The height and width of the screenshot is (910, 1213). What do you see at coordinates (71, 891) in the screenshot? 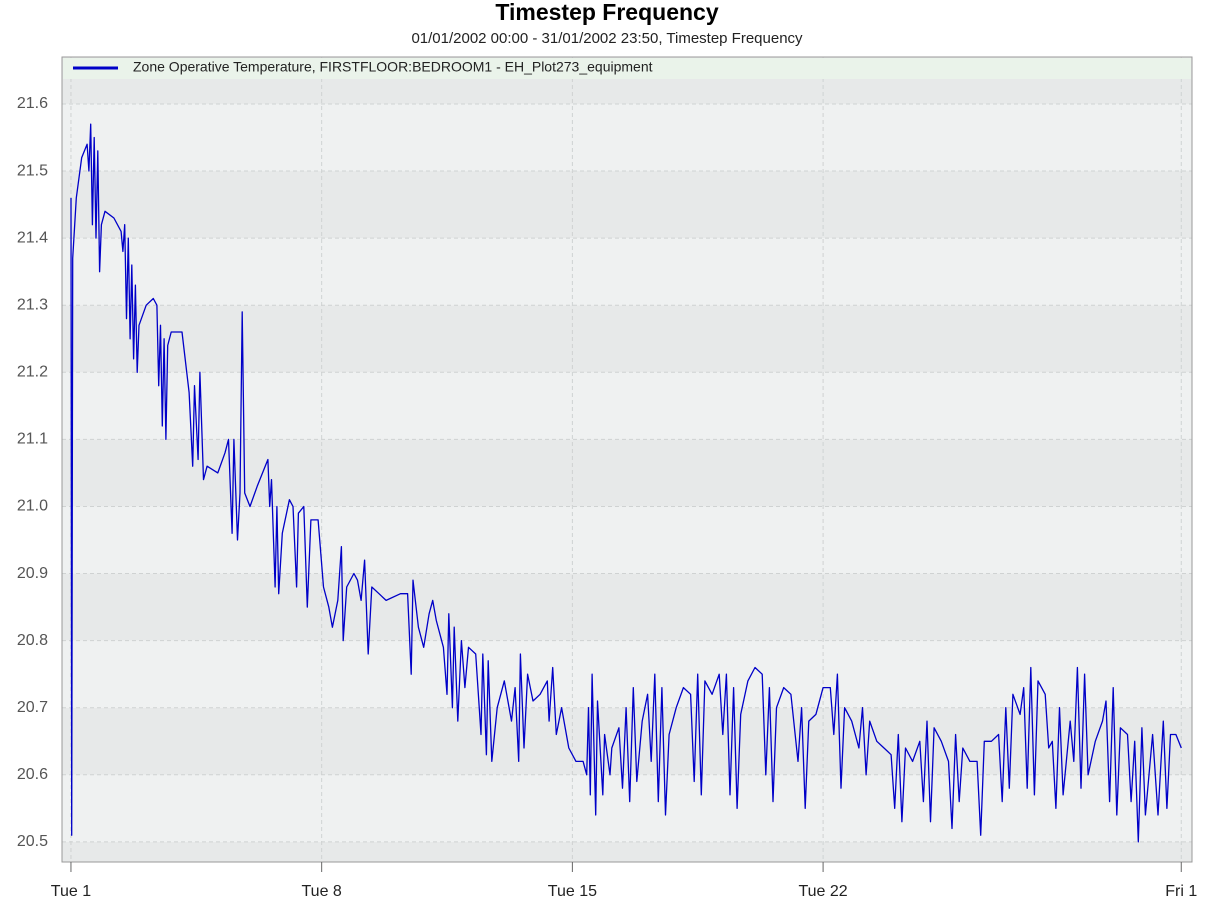
I see `x-tick-label: Tue 1` at bounding box center [71, 891].